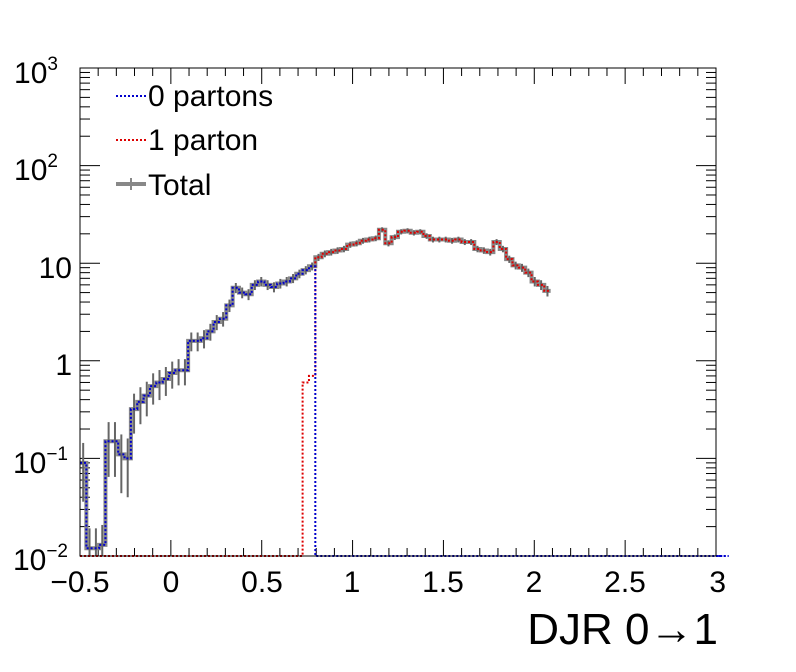 The height and width of the screenshot is (672, 796). I want to click on legend-entry-0-partons: 0 partons, so click(194, 96).